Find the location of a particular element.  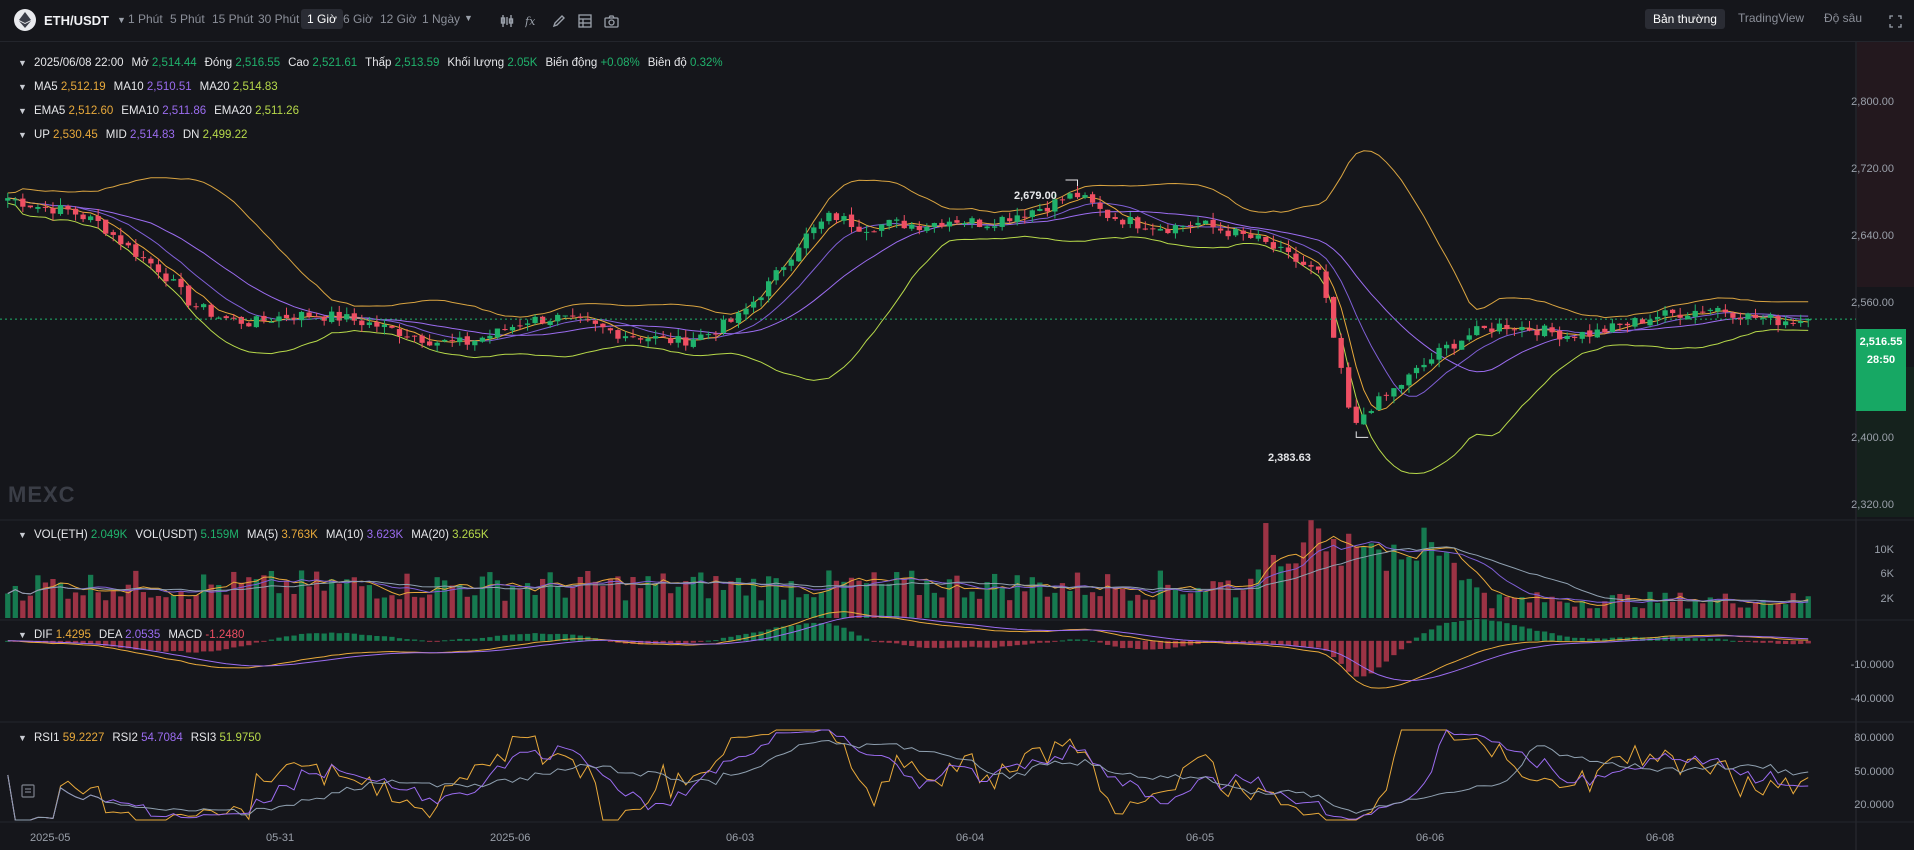

pair-selector: ETH/USDT ▼ is located at coordinates (70, 20).